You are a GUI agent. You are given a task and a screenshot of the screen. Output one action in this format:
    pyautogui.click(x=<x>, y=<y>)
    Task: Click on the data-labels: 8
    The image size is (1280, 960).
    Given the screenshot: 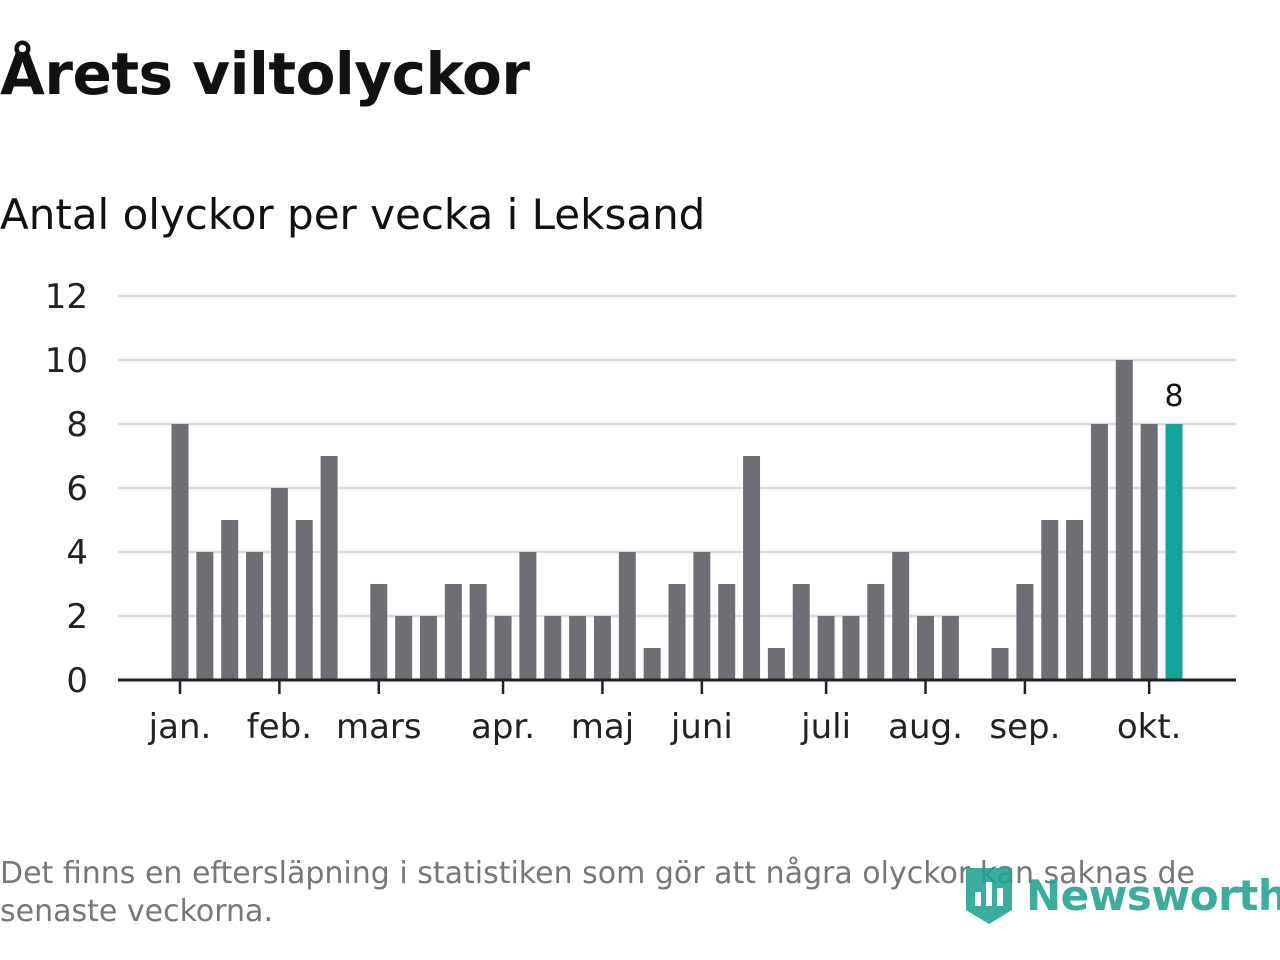 What is the action you would take?
    pyautogui.click(x=1173, y=396)
    